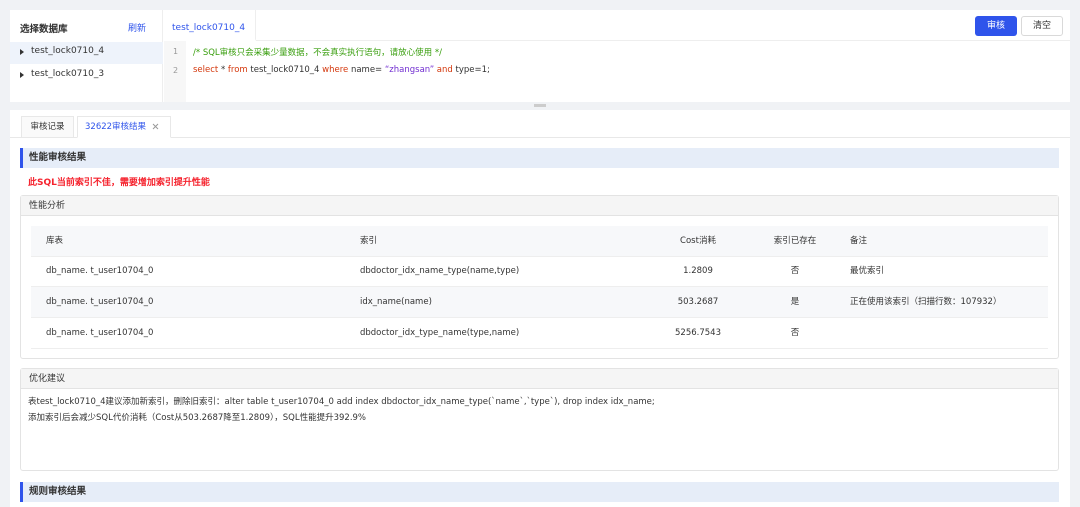 Image resolution: width=1080 pixels, height=507 pixels. What do you see at coordinates (472, 70) in the screenshot?
I see `code: type=1;` at bounding box center [472, 70].